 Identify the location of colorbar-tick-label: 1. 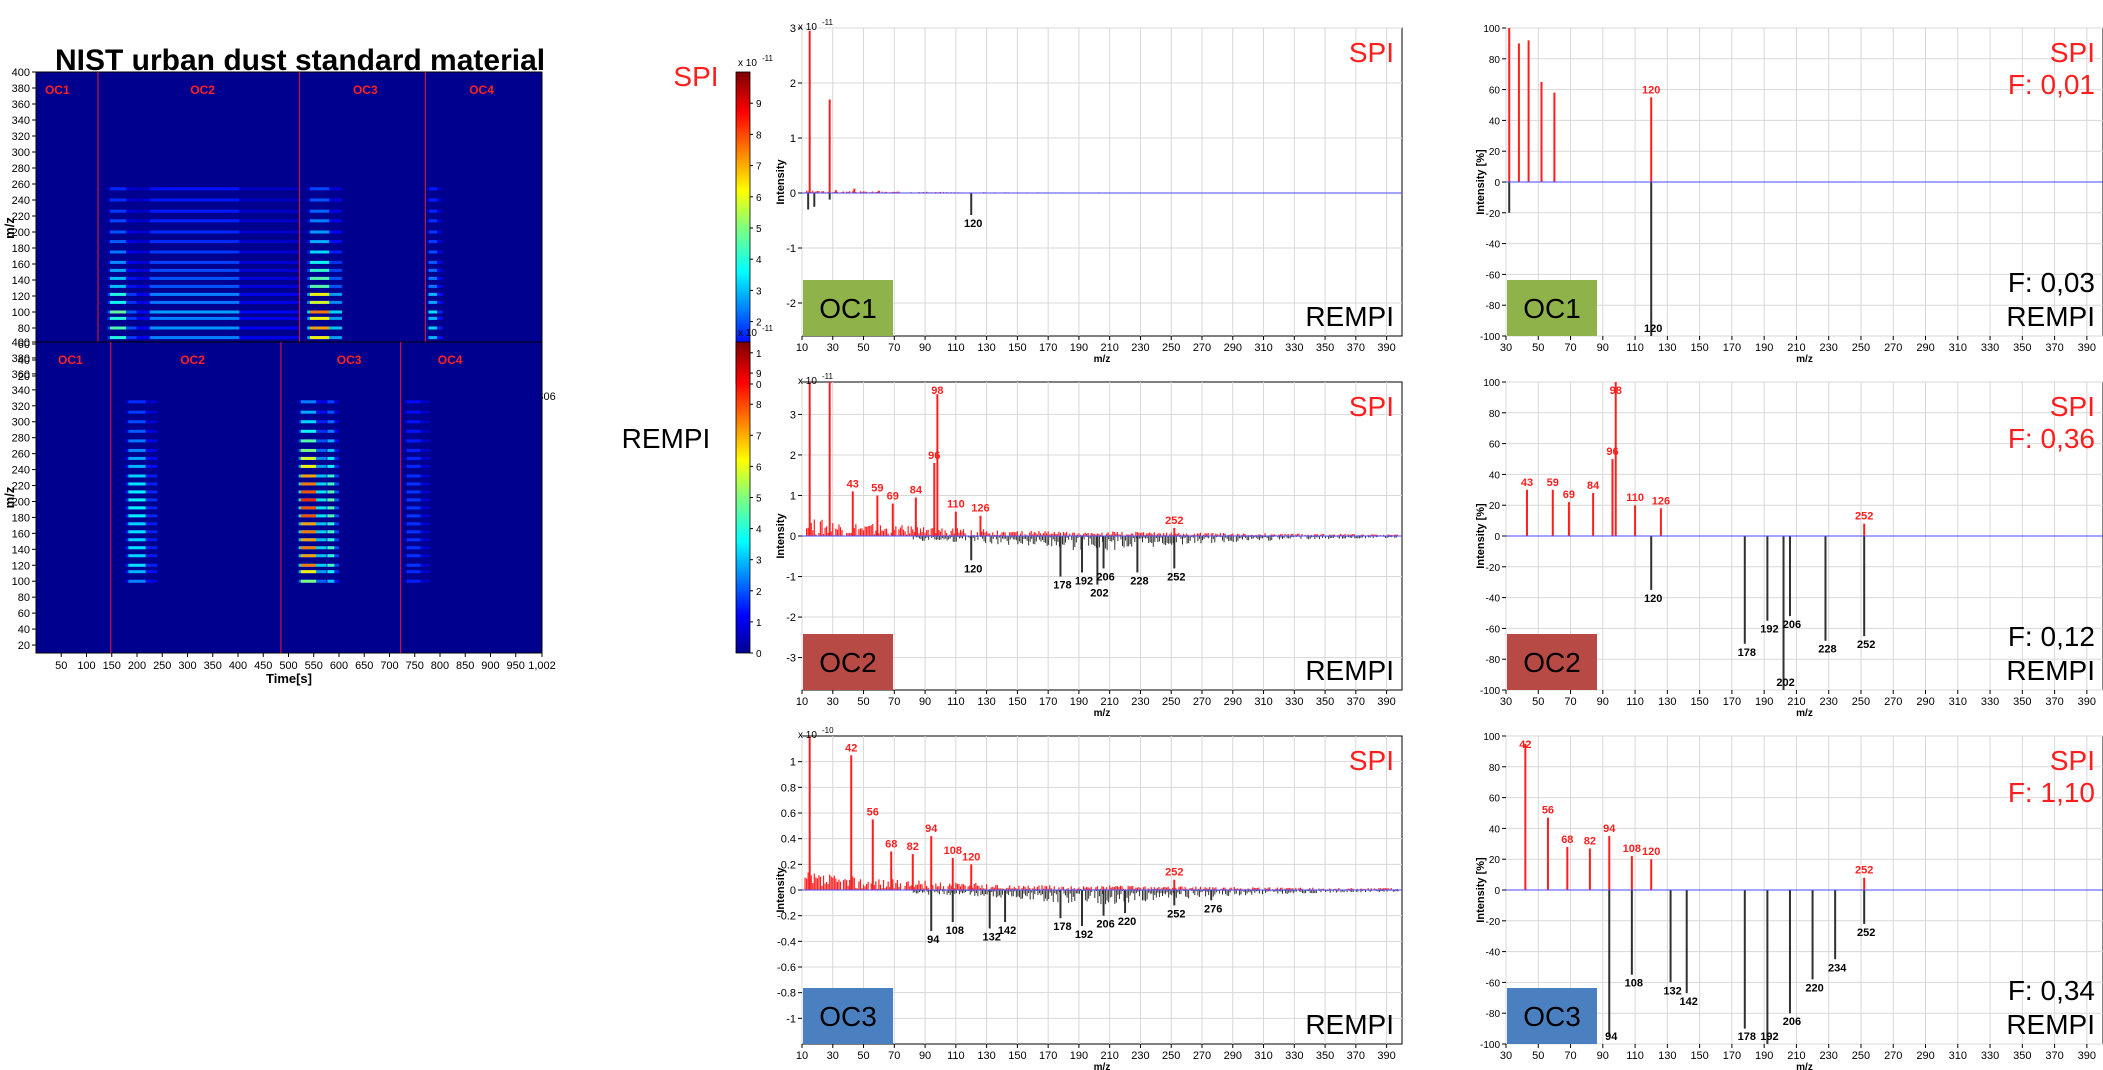
(759, 623).